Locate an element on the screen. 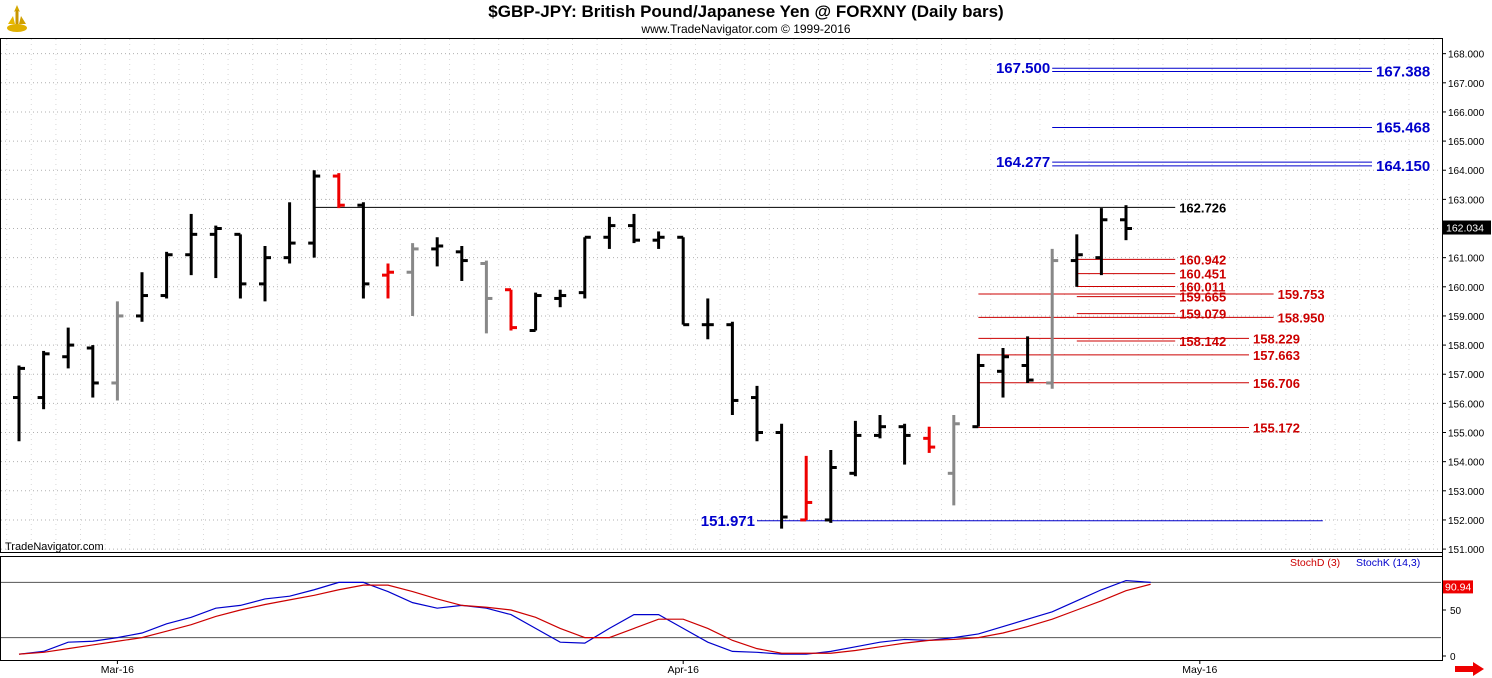 The height and width of the screenshot is (678, 1492). price-axis-label: 158.000 is located at coordinates (1466, 346).